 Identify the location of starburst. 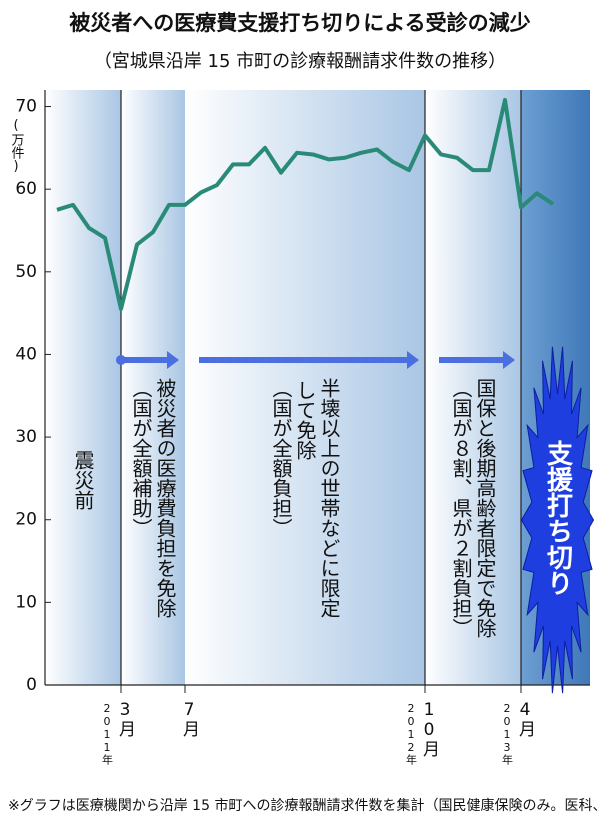
(557, 520).